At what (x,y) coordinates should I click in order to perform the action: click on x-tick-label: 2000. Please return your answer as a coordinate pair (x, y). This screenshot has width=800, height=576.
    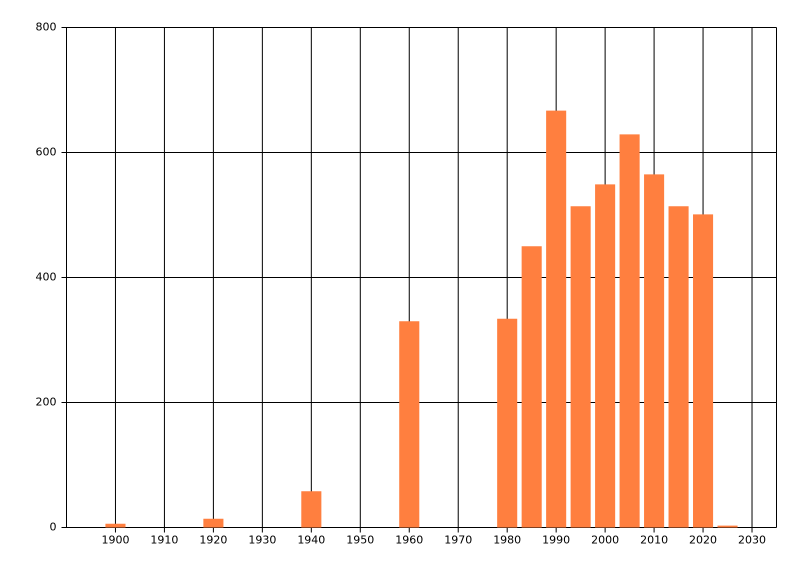
    Looking at the image, I should click on (605, 540).